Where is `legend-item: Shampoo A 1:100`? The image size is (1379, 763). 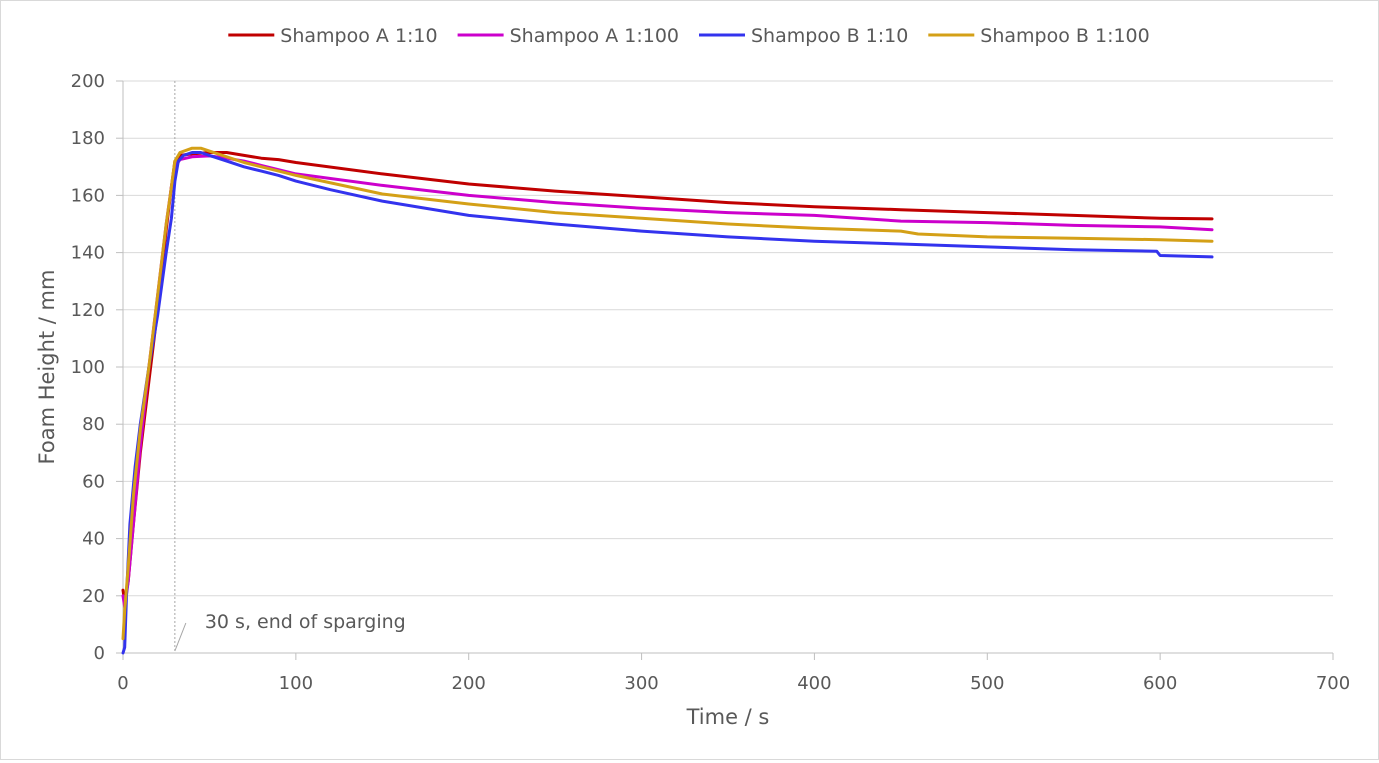 legend-item: Shampoo A 1:100 is located at coordinates (568, 36).